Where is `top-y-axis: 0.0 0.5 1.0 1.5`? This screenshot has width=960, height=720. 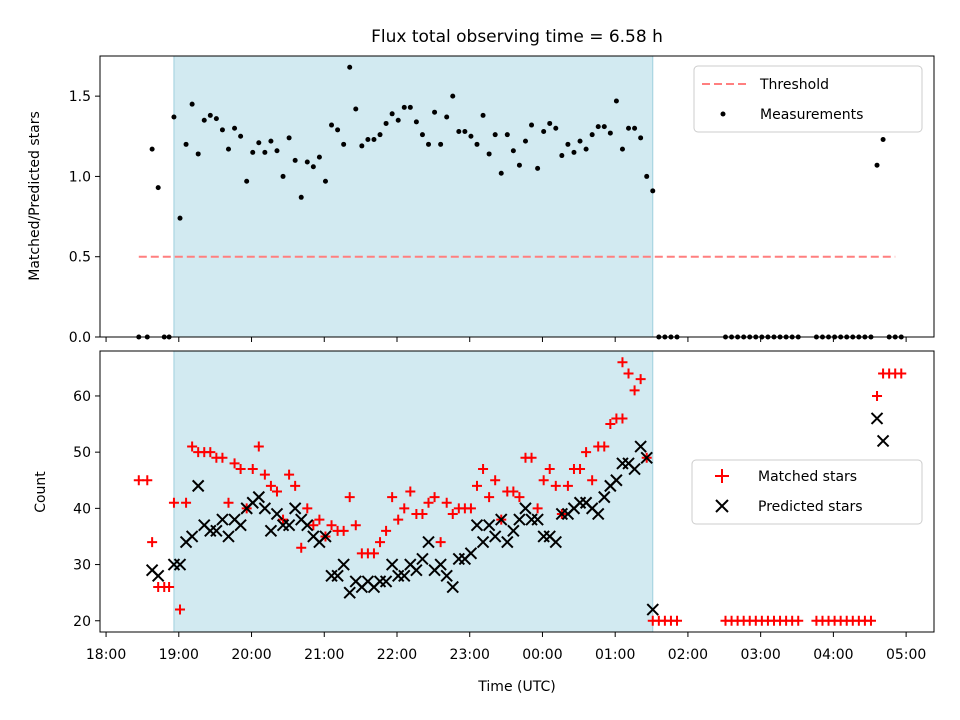 top-y-axis: 0.0 0.5 1.0 1.5 is located at coordinates (84, 217).